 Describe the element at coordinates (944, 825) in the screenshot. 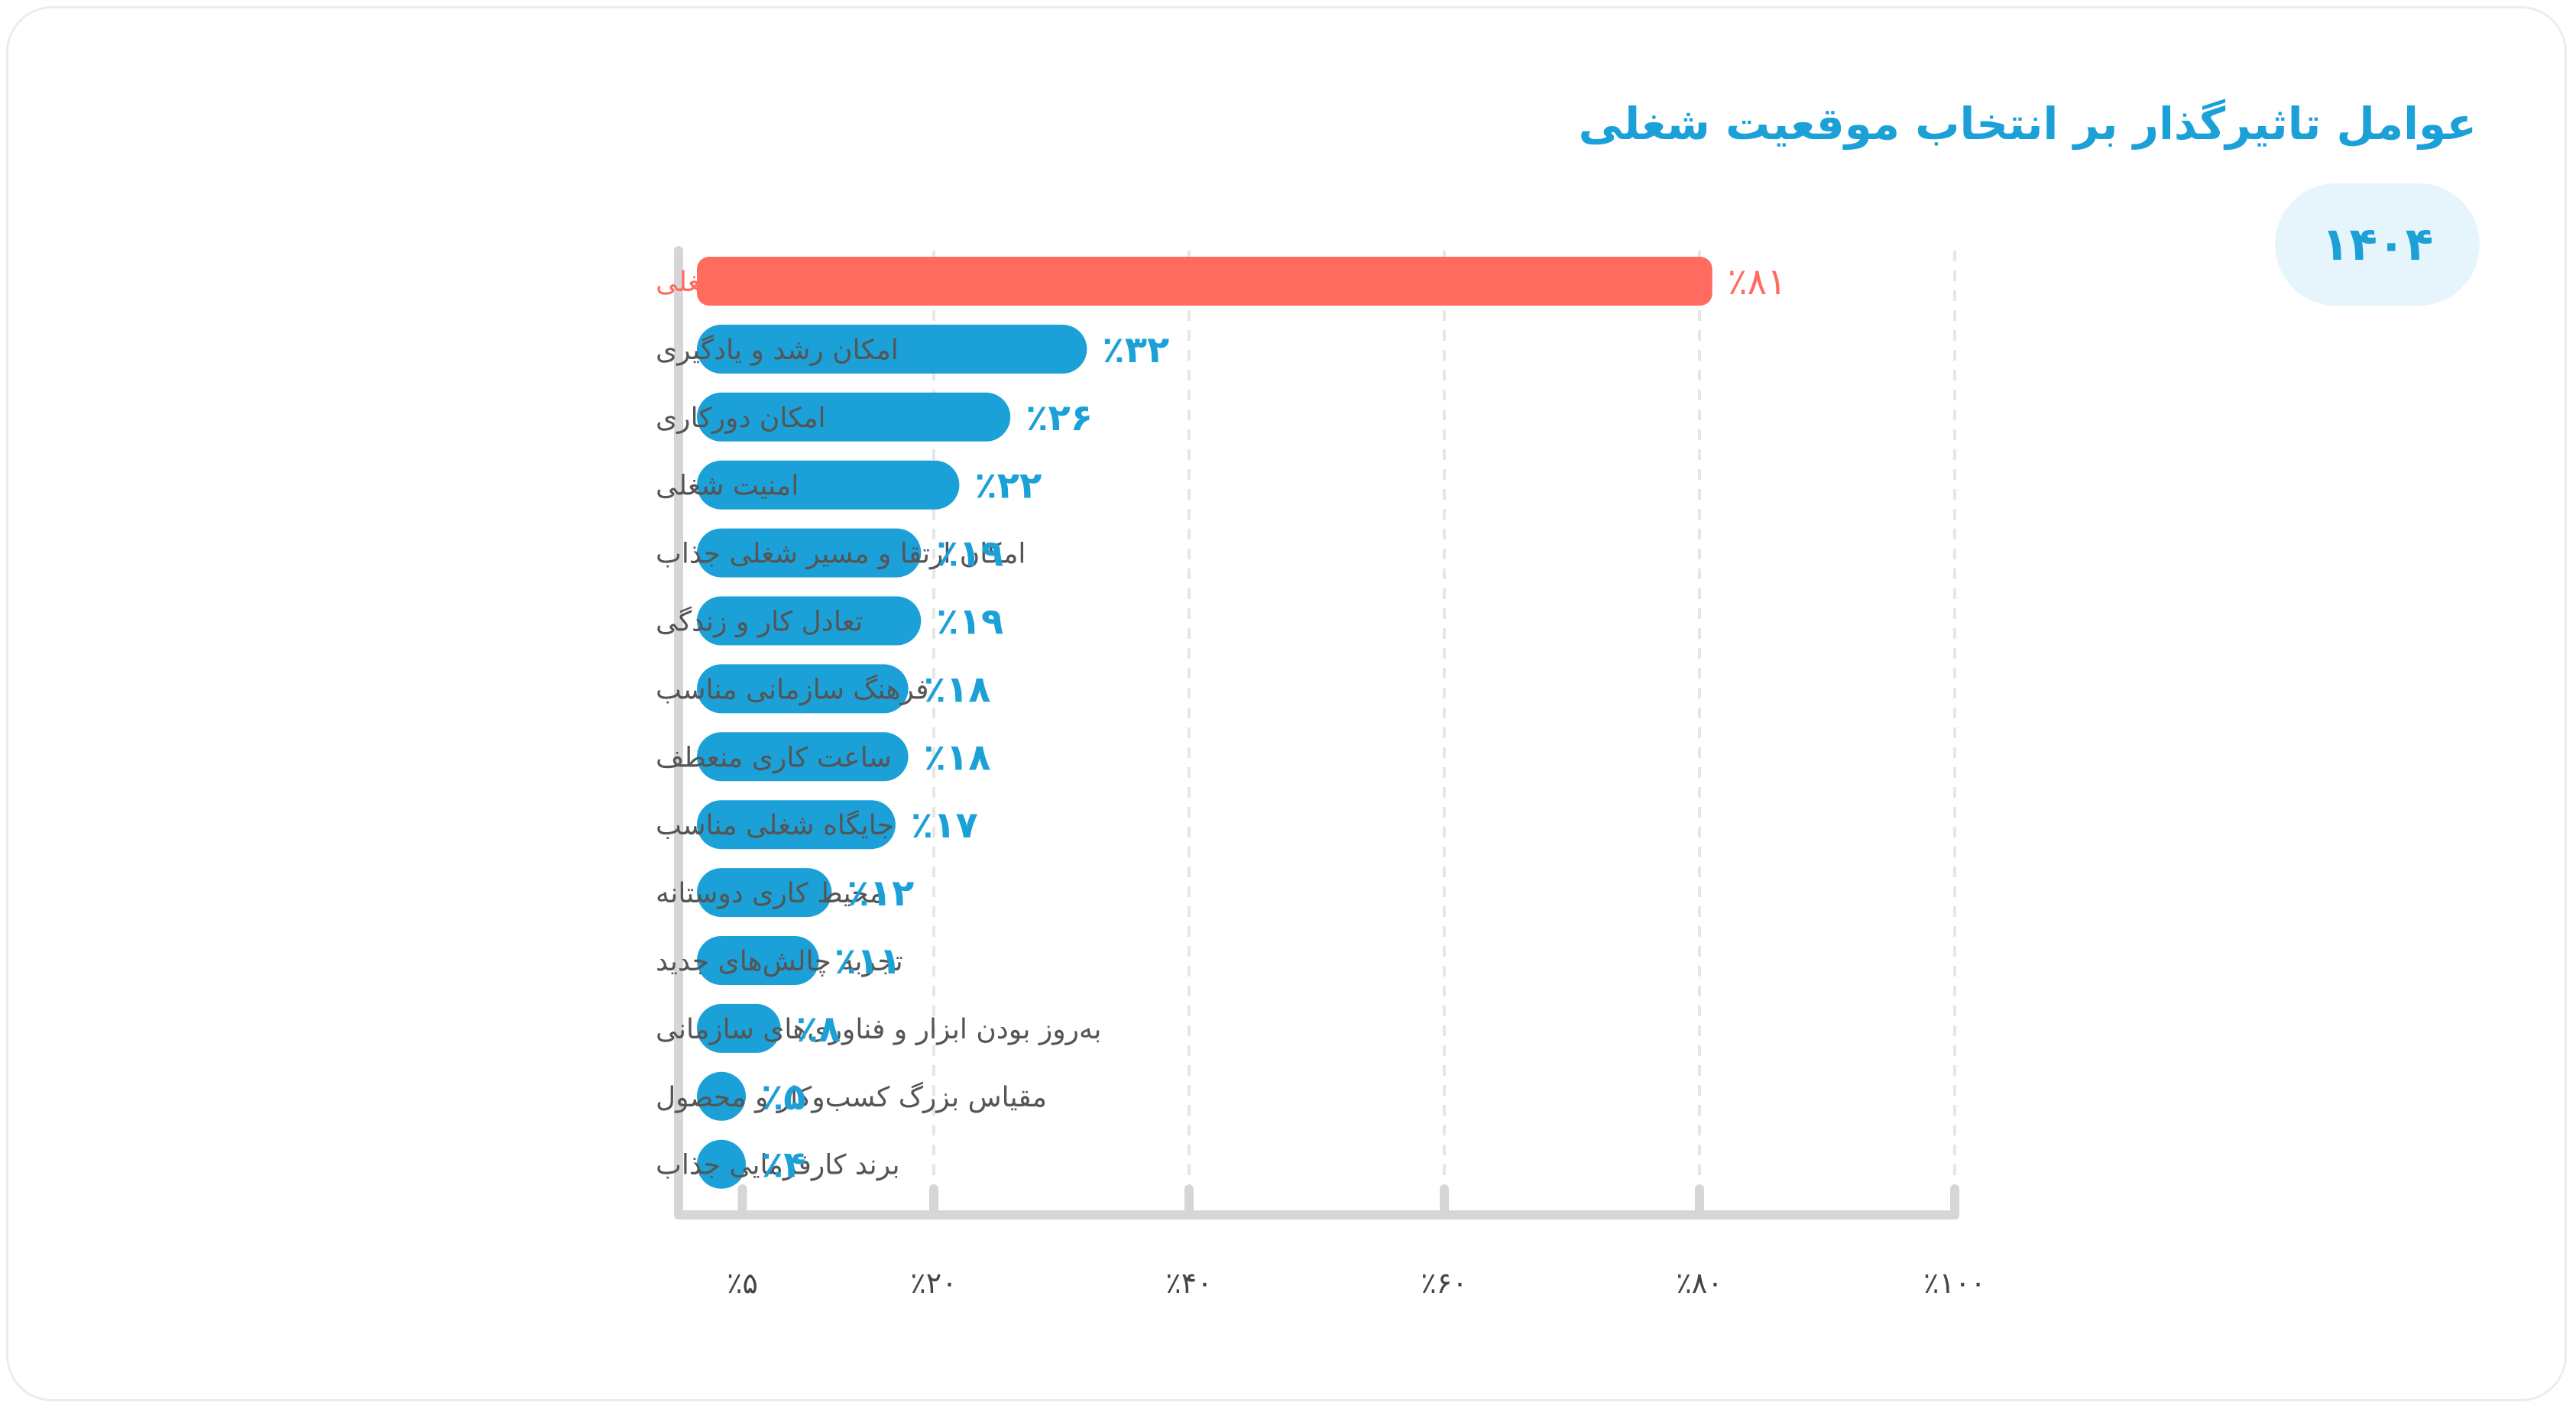

I see `value-label: ٪۱۷` at that location.